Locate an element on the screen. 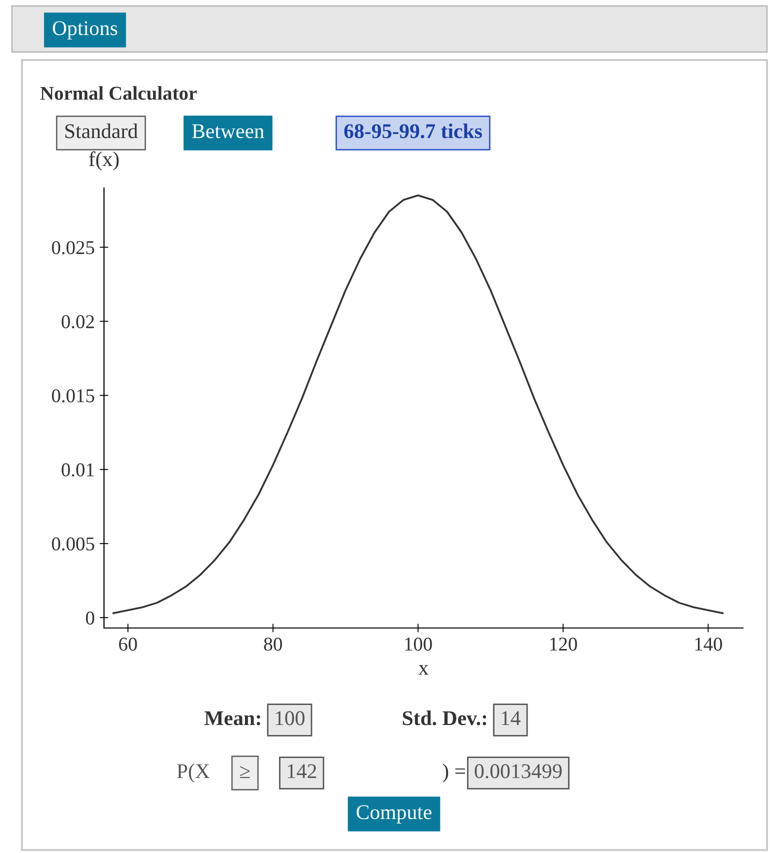 The height and width of the screenshot is (853, 770). chart-title: Normal Calculator is located at coordinates (118, 93).